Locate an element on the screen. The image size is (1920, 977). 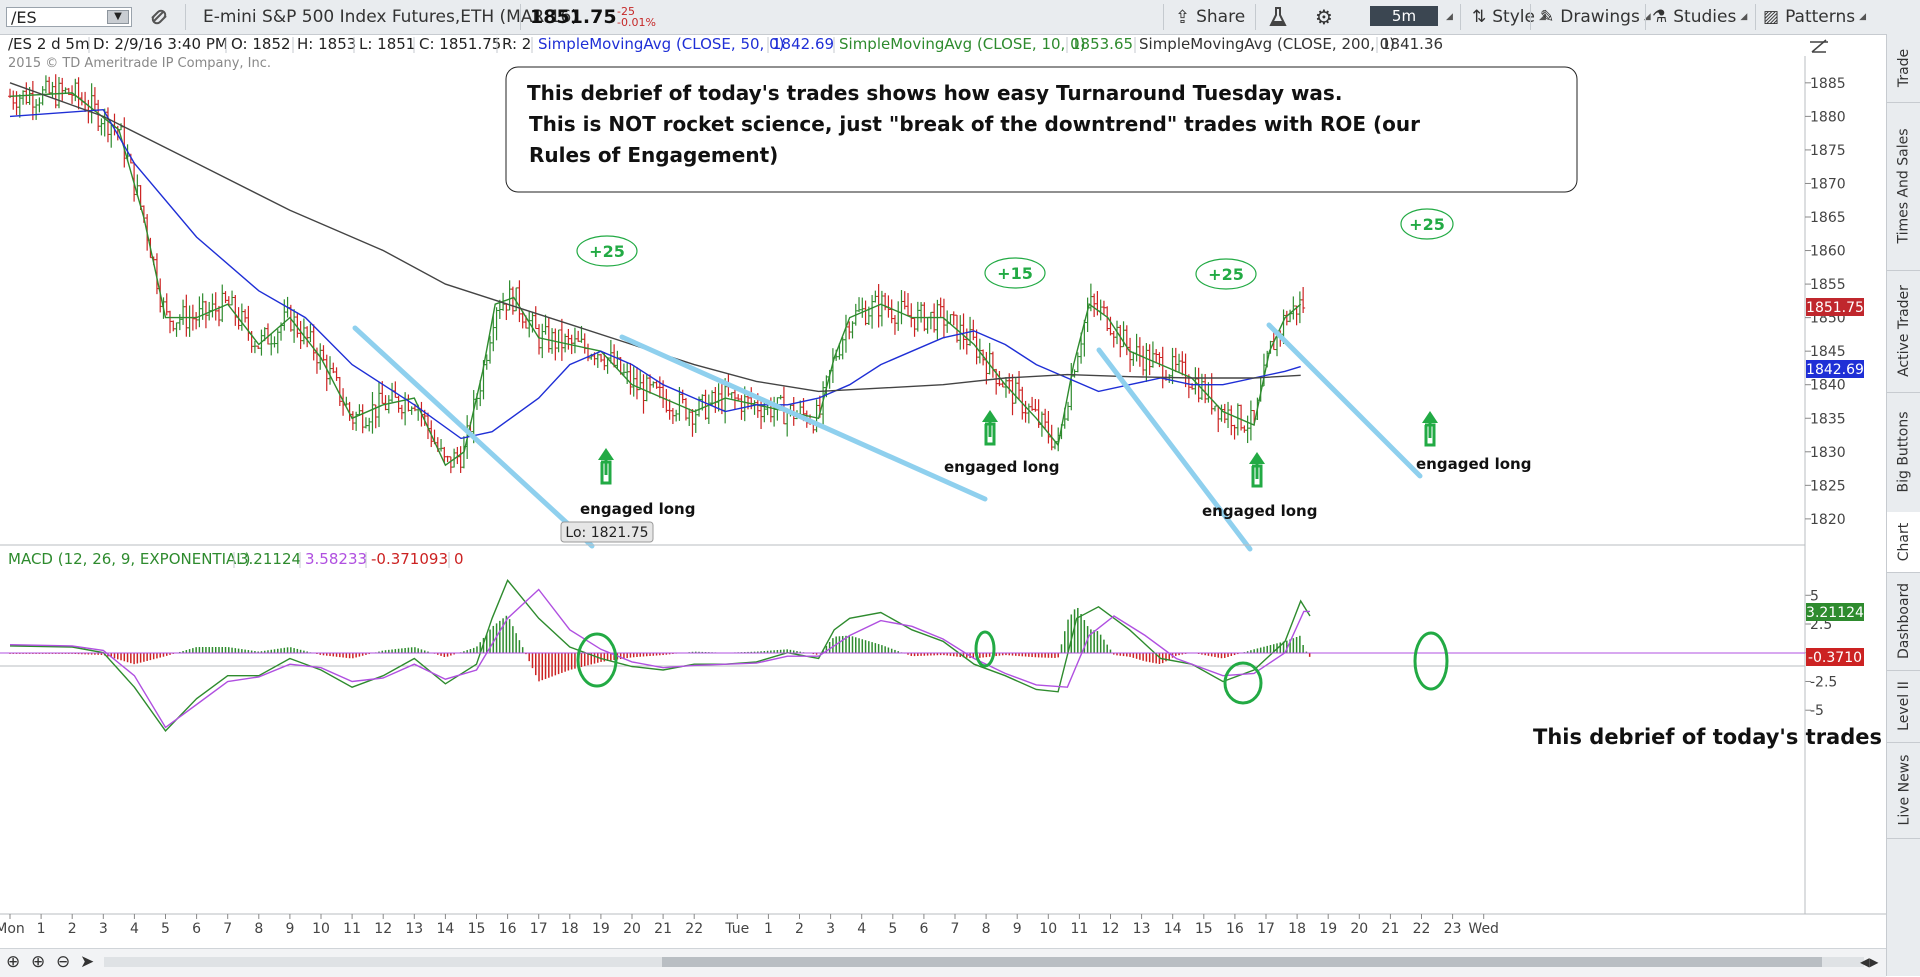
time-tick-label: 23 is located at coordinates (1453, 929).